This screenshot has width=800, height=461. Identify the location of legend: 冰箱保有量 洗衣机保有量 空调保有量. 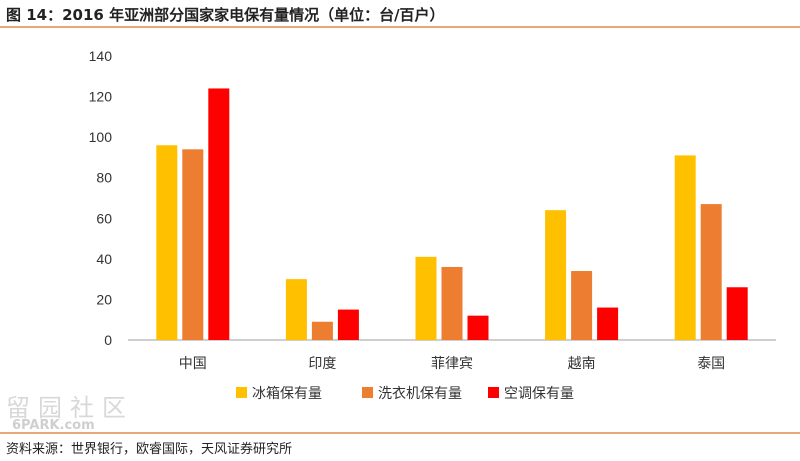
(405, 394).